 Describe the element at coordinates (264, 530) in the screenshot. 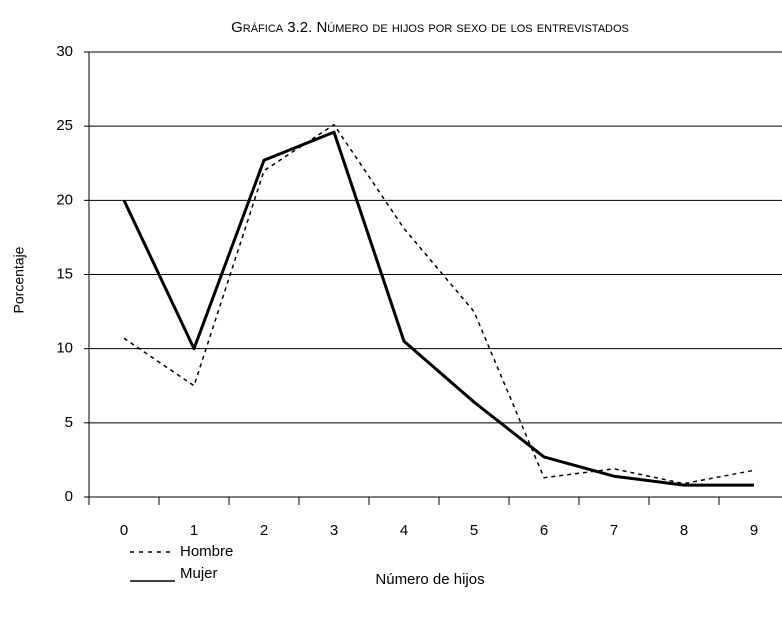

I see `x-tick-label: 2` at that location.